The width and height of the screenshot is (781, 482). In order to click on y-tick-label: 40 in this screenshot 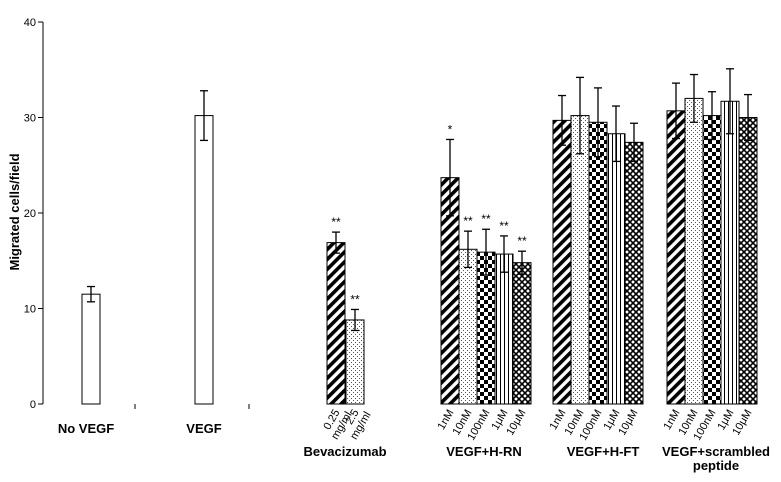, I will do `click(30, 23)`.